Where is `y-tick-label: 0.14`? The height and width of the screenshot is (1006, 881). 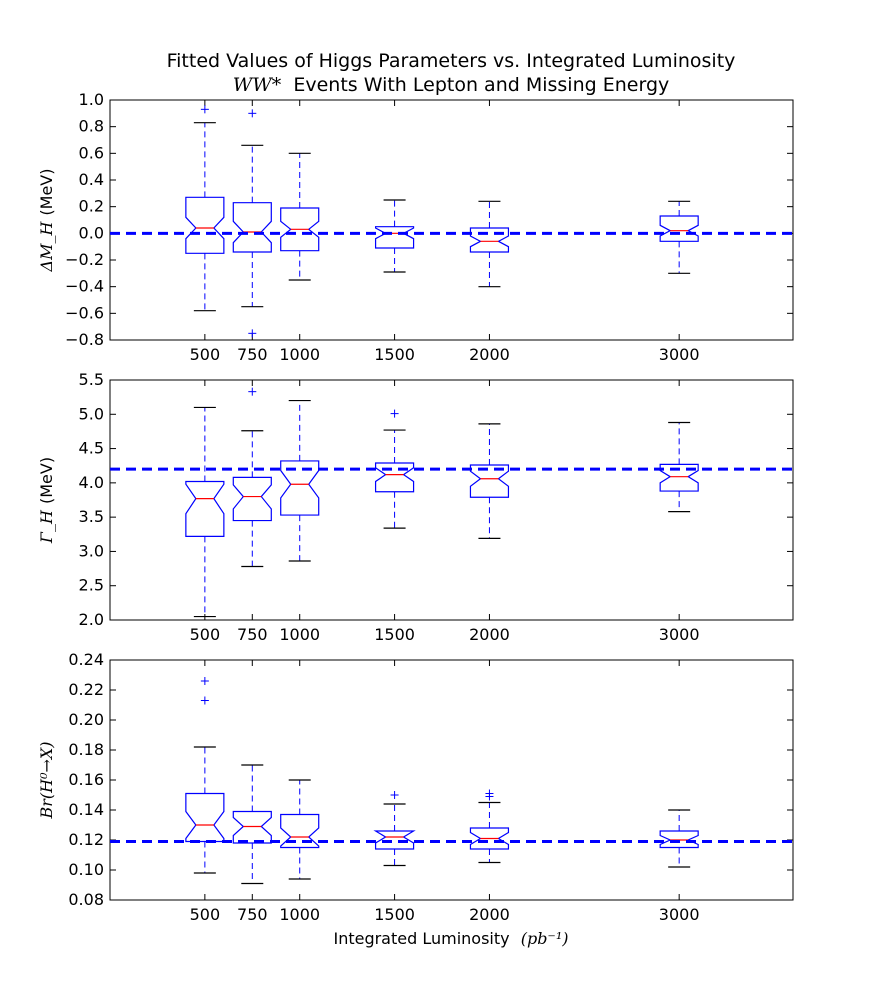
y-tick-label: 0.14 is located at coordinates (86, 809).